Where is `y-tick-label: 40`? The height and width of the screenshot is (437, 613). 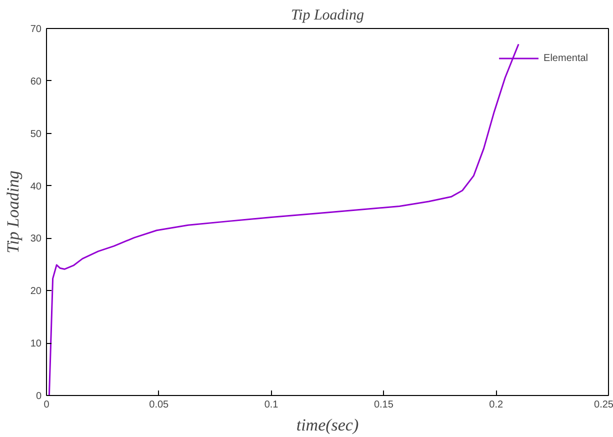 y-tick-label: 40 is located at coordinates (36, 186).